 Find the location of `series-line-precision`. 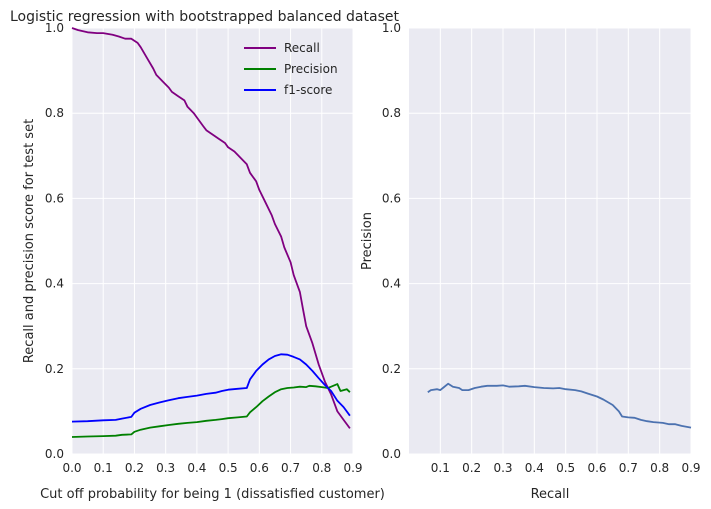

series-line-precision is located at coordinates (211, 410).